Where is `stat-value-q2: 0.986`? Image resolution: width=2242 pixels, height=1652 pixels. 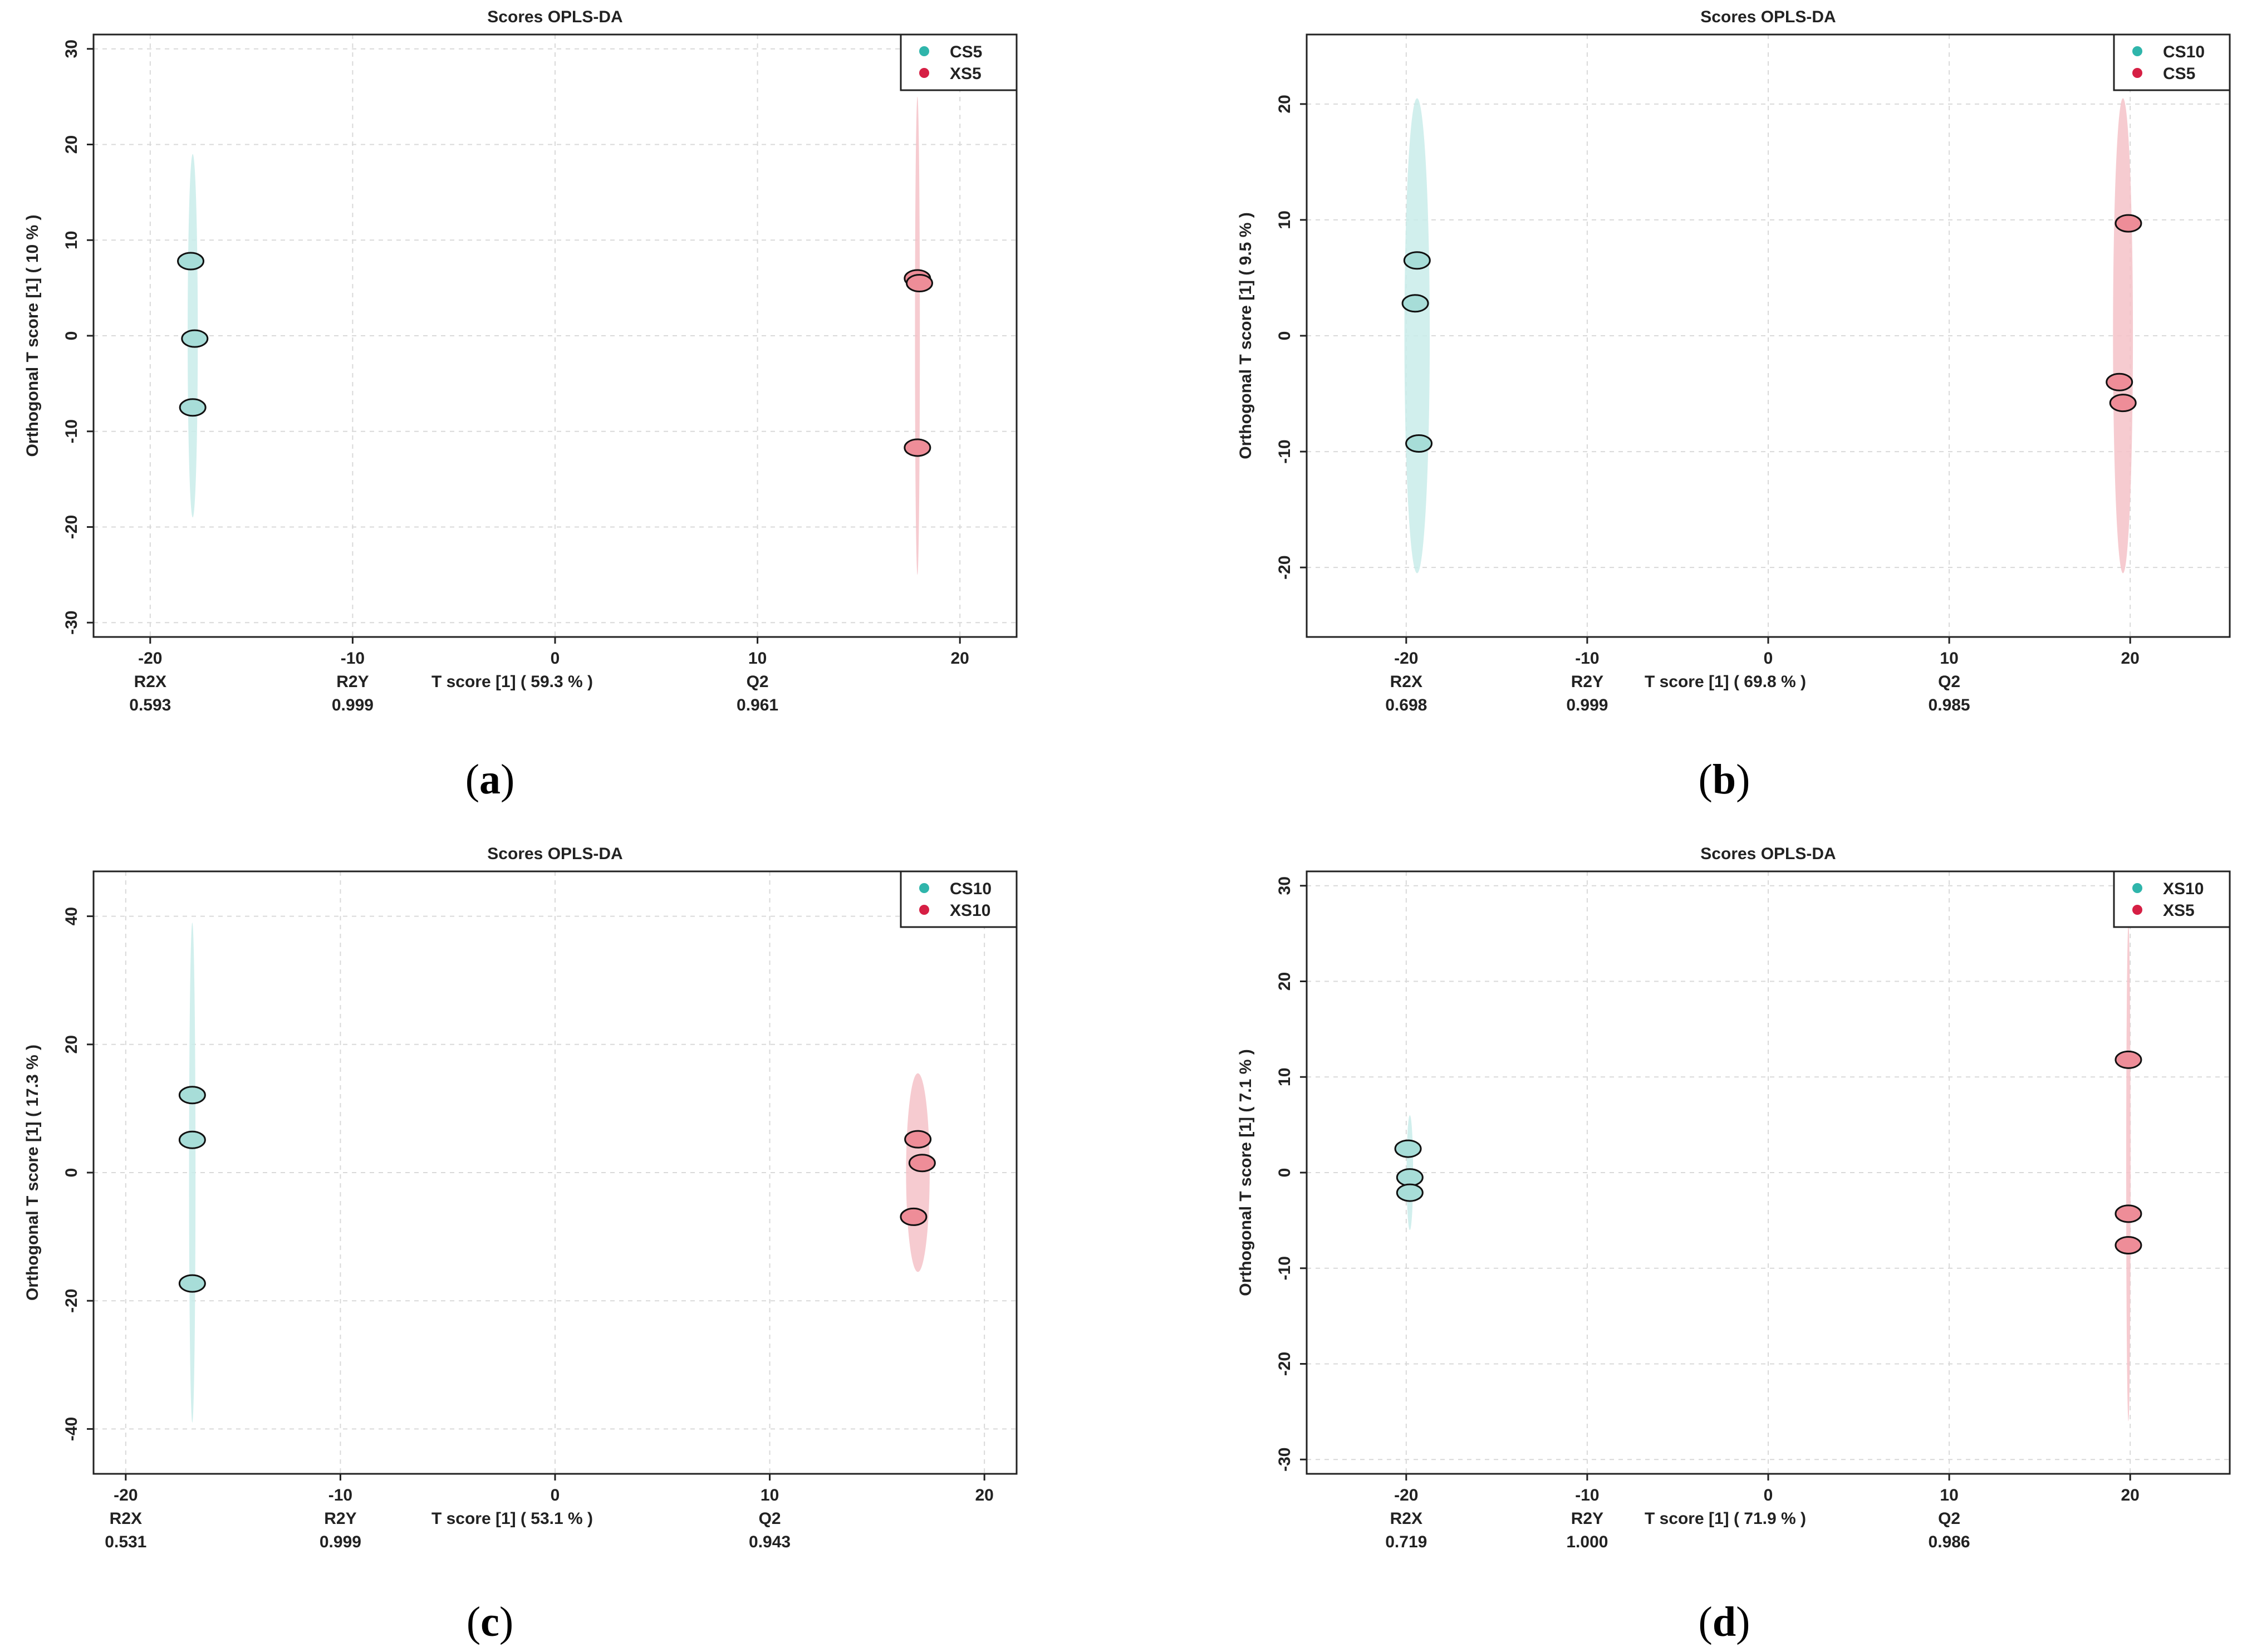 stat-value-q2: 0.986 is located at coordinates (1949, 1542).